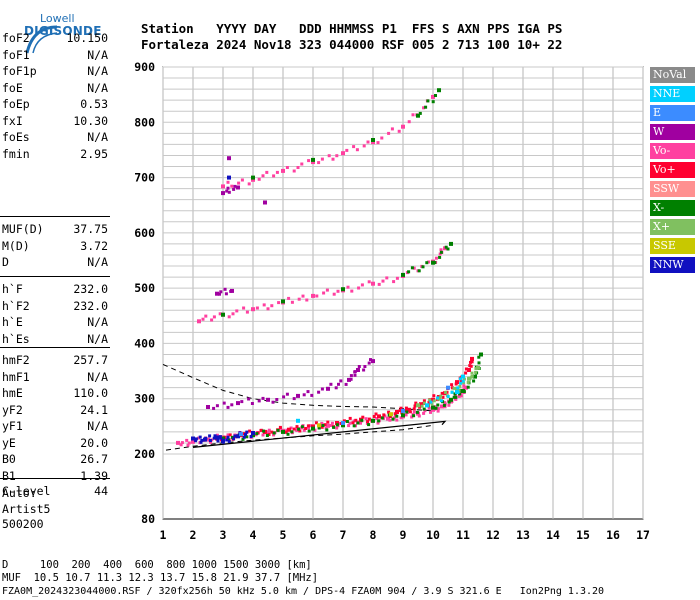  What do you see at coordinates (319, 434) in the screenshot?
I see `profile-curve` at bounding box center [319, 434].